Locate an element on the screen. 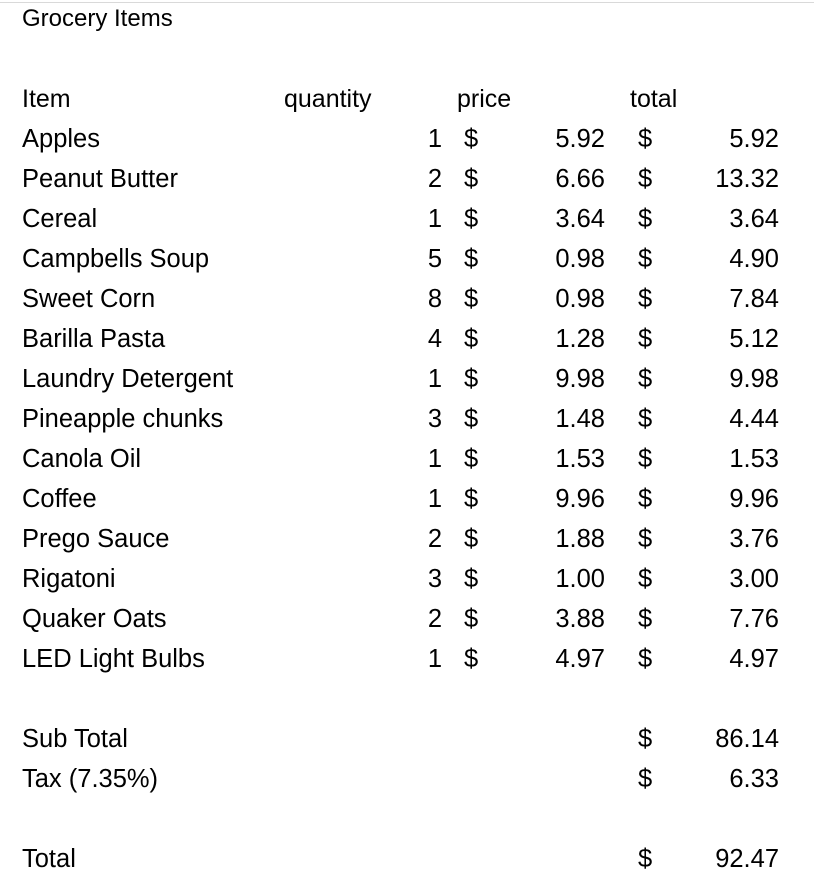 This screenshot has width=814, height=889. subtotal-label: Sub Total is located at coordinates (75, 739).